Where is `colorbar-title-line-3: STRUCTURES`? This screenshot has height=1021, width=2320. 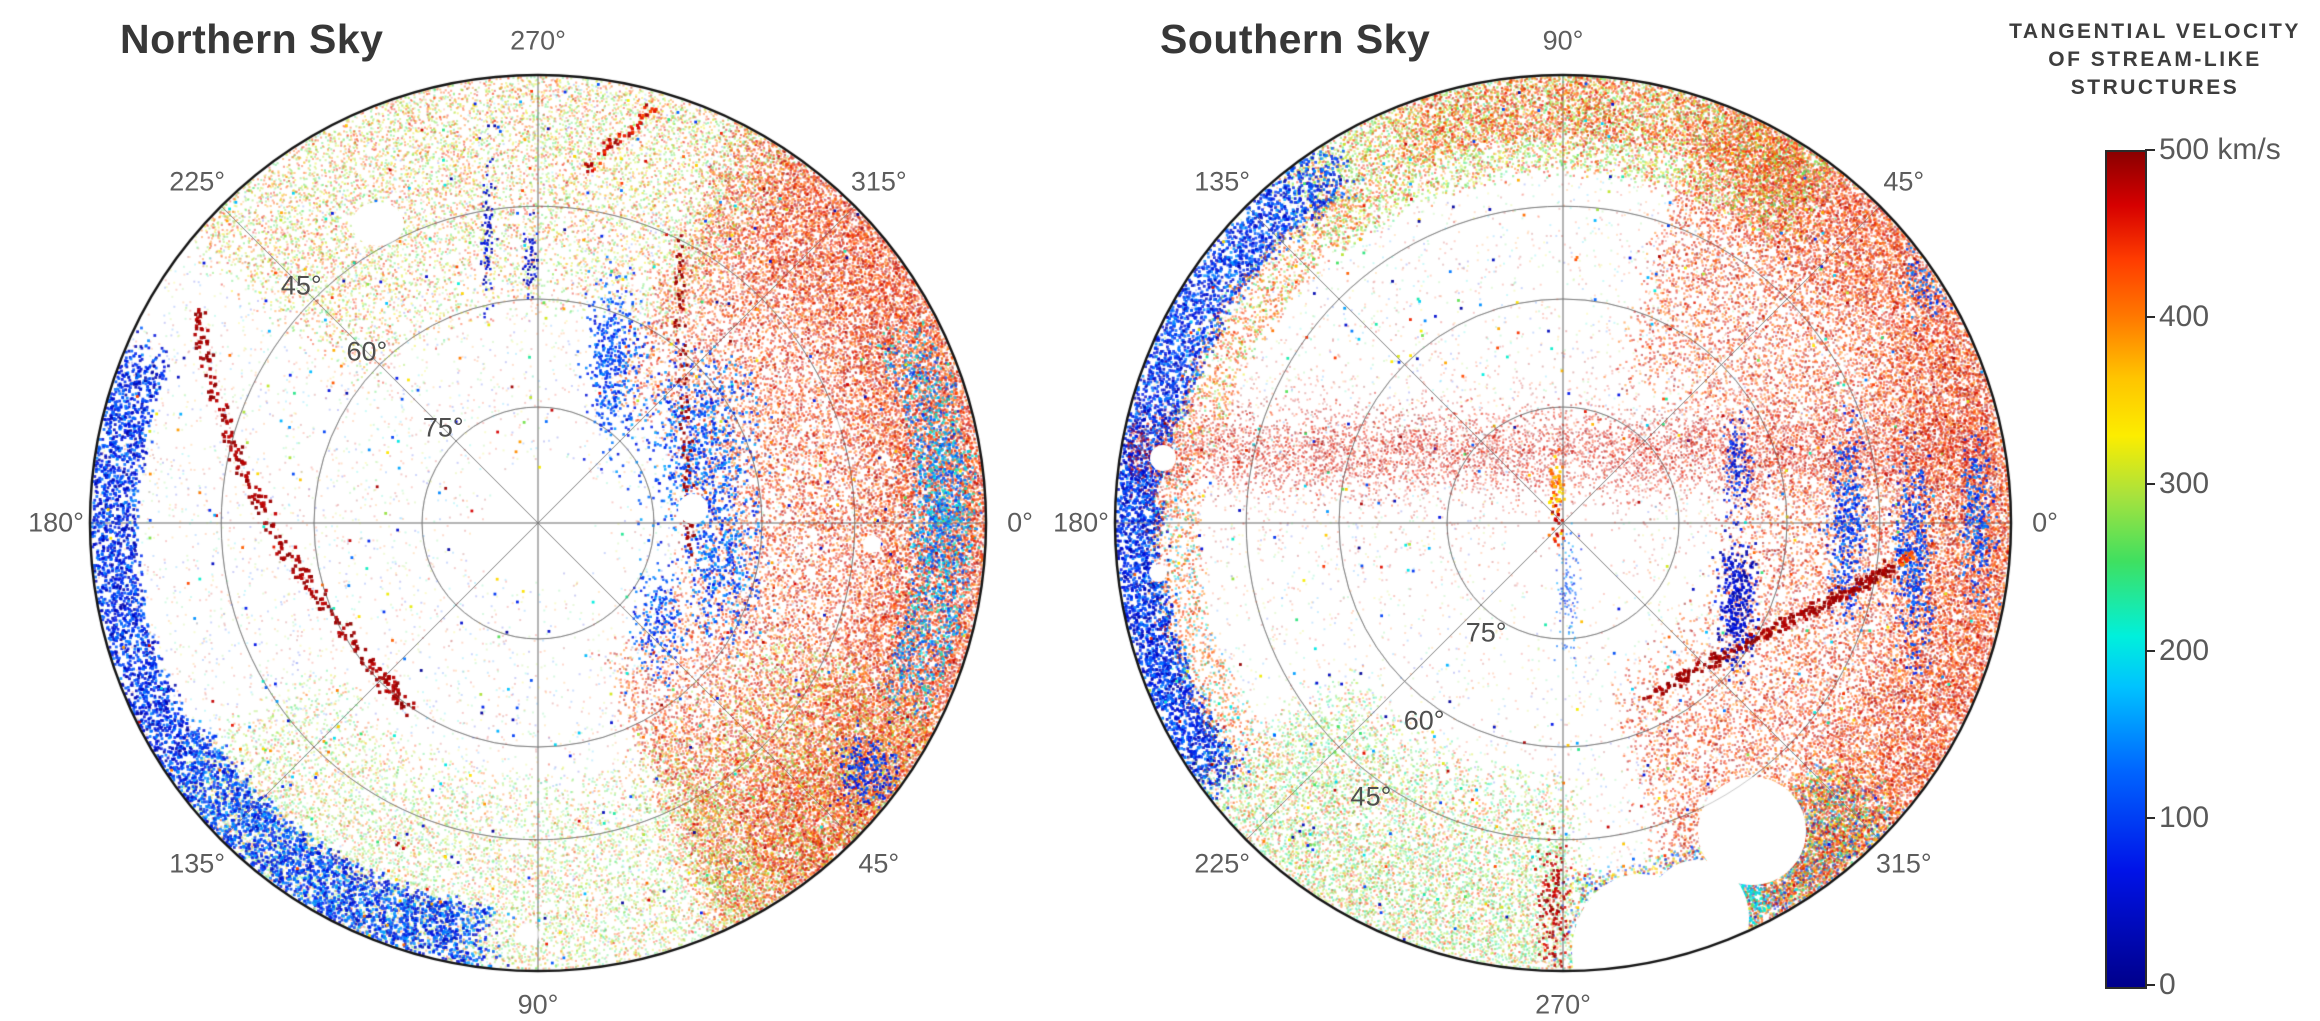 colorbar-title-line-3: STRUCTURES is located at coordinates (2155, 87).